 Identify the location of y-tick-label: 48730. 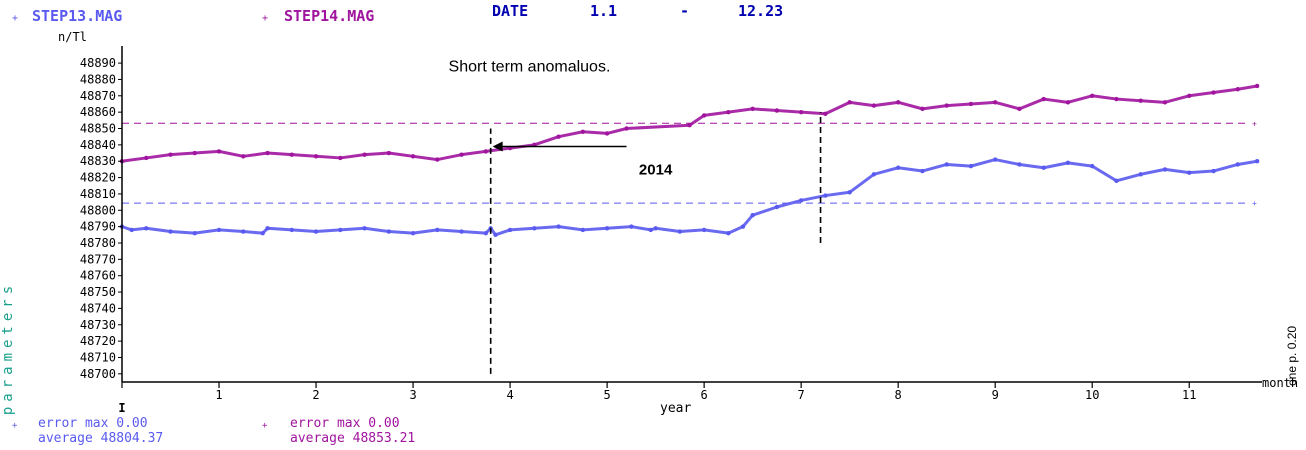
(98, 325).